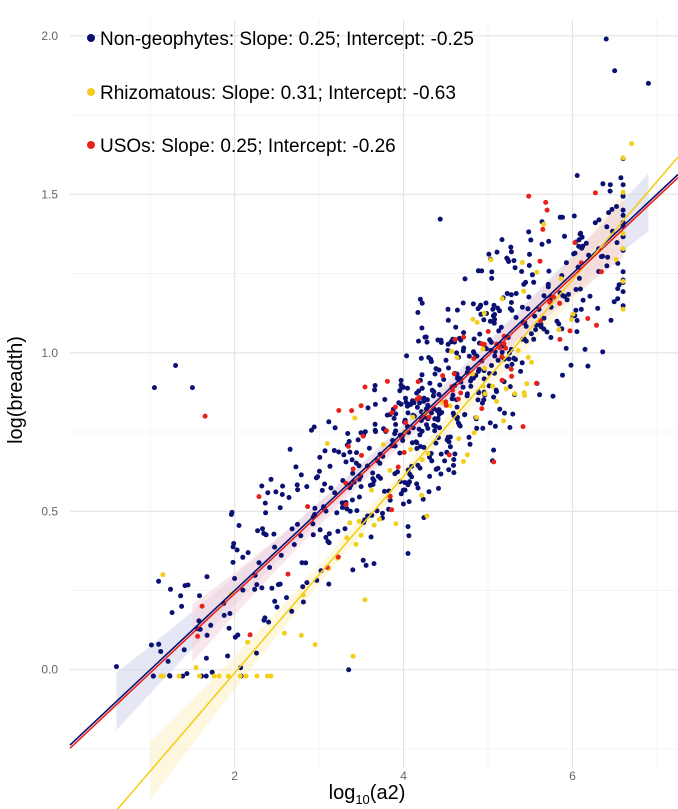 The width and height of the screenshot is (678, 809). Describe the element at coordinates (403, 776) in the screenshot. I see `x-tick-label: 4` at that location.